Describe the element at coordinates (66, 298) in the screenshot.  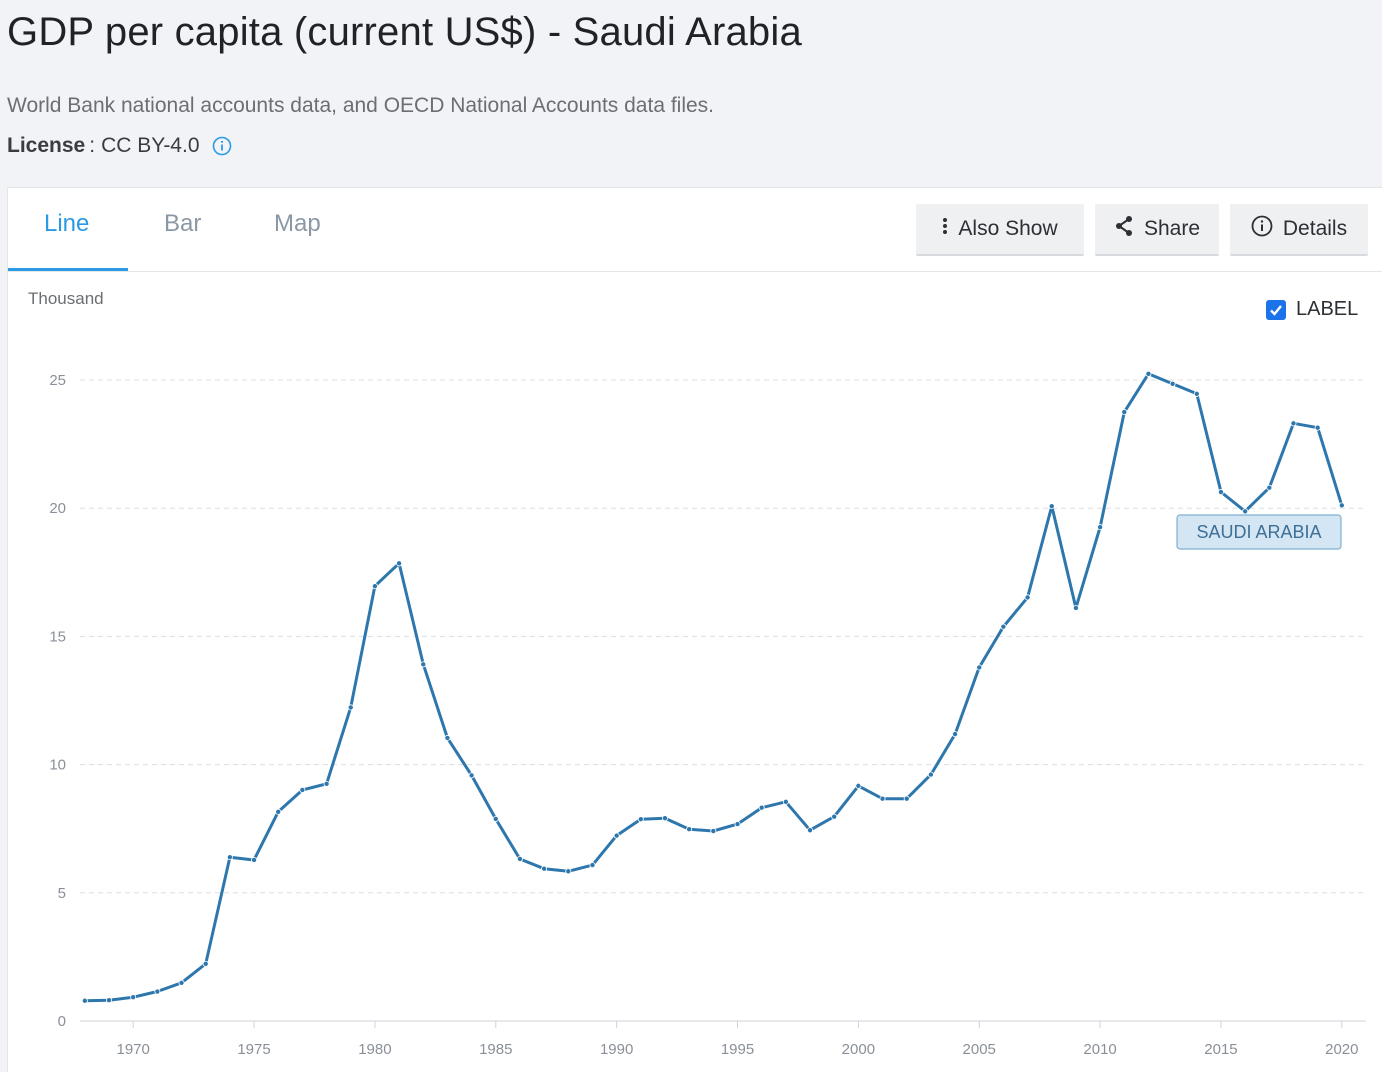
I see `y-axis-unit-label: Thousand` at that location.